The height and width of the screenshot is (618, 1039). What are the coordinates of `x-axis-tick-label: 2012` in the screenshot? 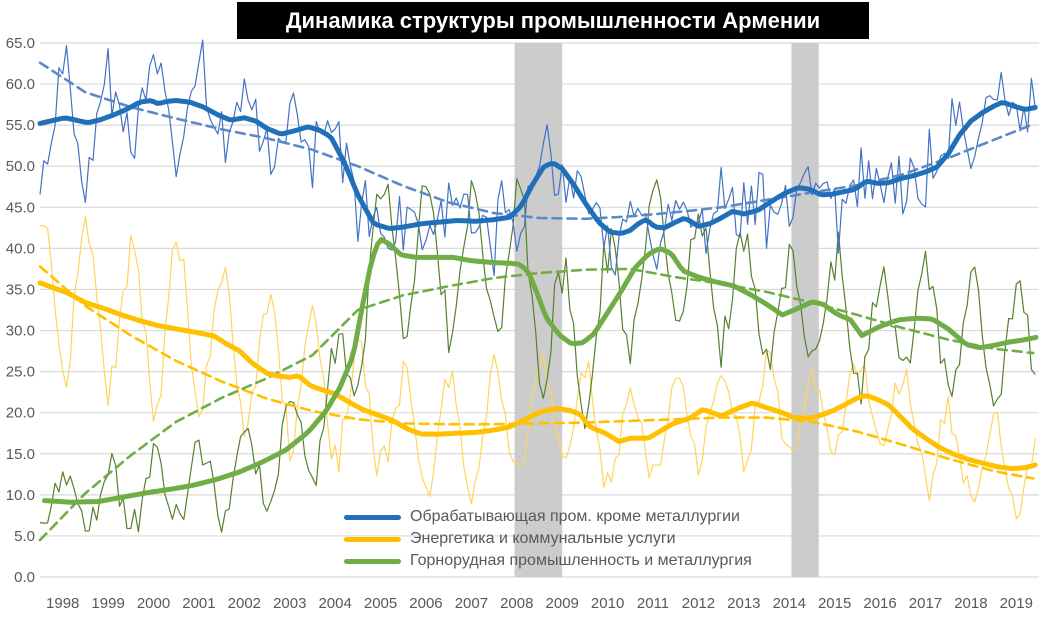 It's located at (698, 603).